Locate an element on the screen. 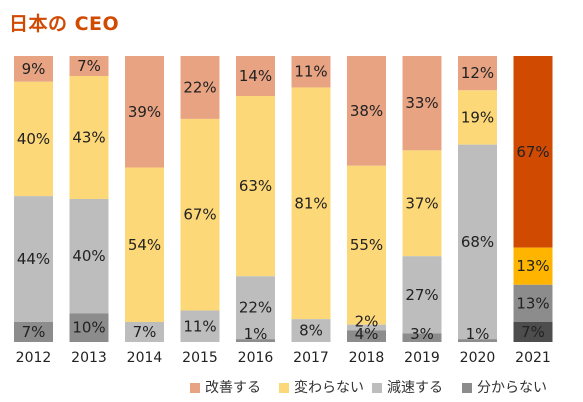  x-axis-tick-labels: 2012 2013 2014 2015 2016 2017 2018 2019 2020 2021 is located at coordinates (283, 358).